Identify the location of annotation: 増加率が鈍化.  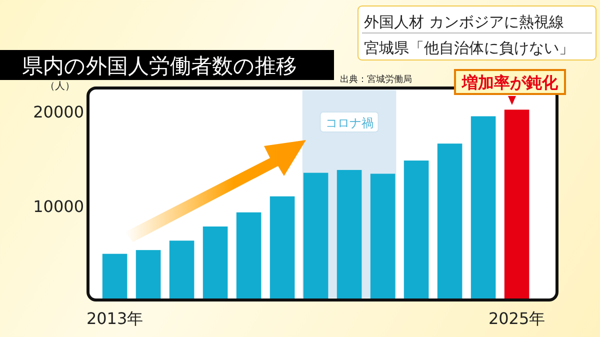
(510, 82).